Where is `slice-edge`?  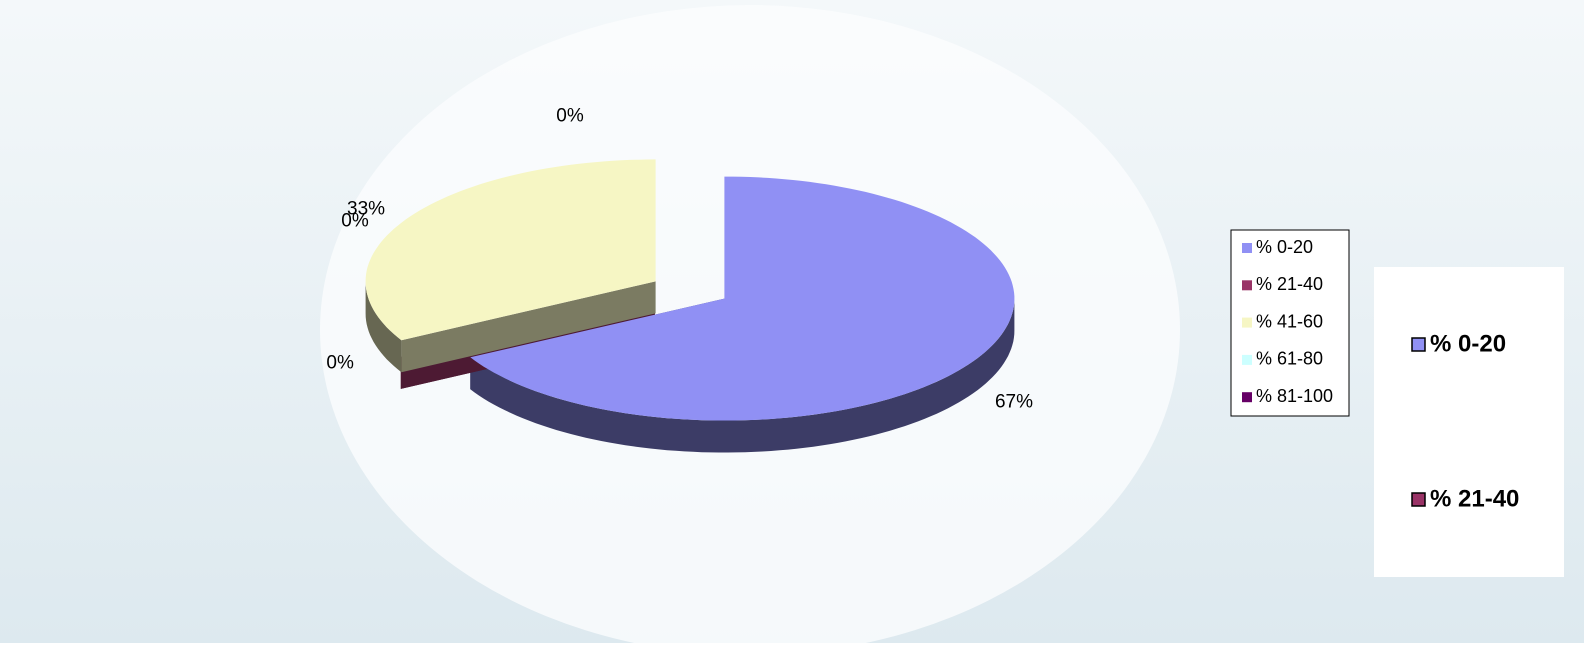 slice-edge is located at coordinates (528, 327).